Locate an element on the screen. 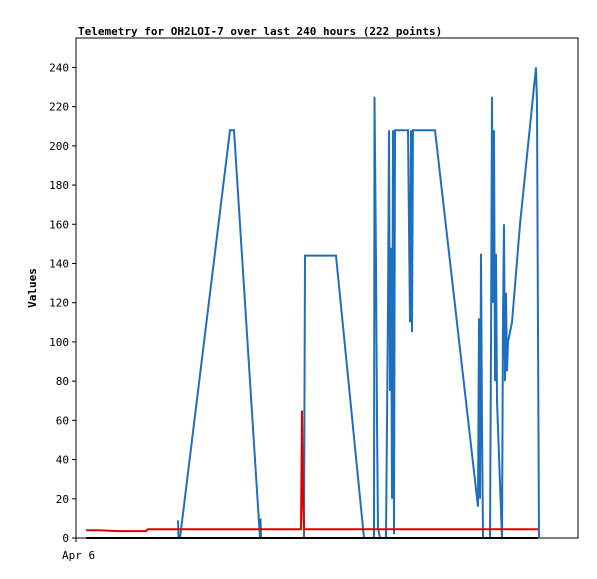 Image resolution: width=597 pixels, height=579 pixels. y-tick-label: 140 is located at coordinates (59, 263).